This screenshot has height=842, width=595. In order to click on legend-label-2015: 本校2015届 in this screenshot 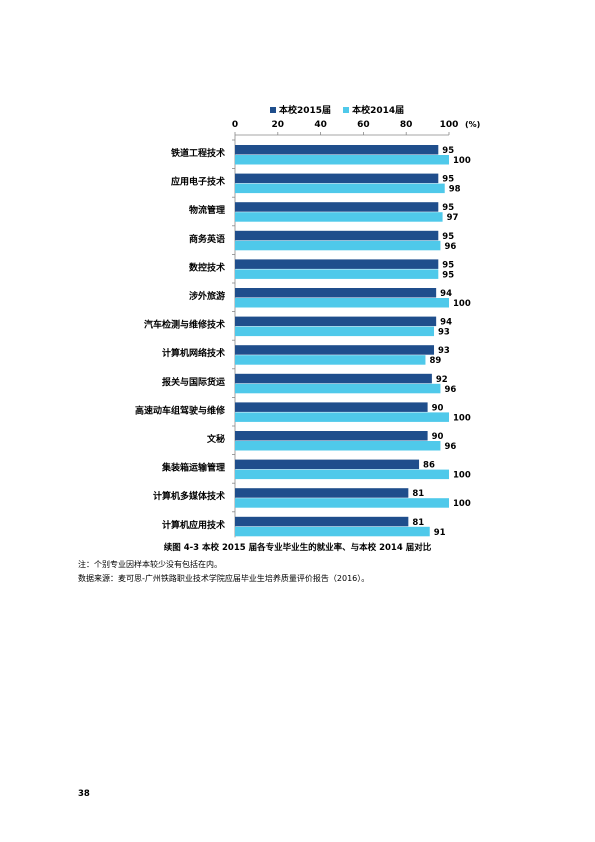, I will do `click(305, 111)`.